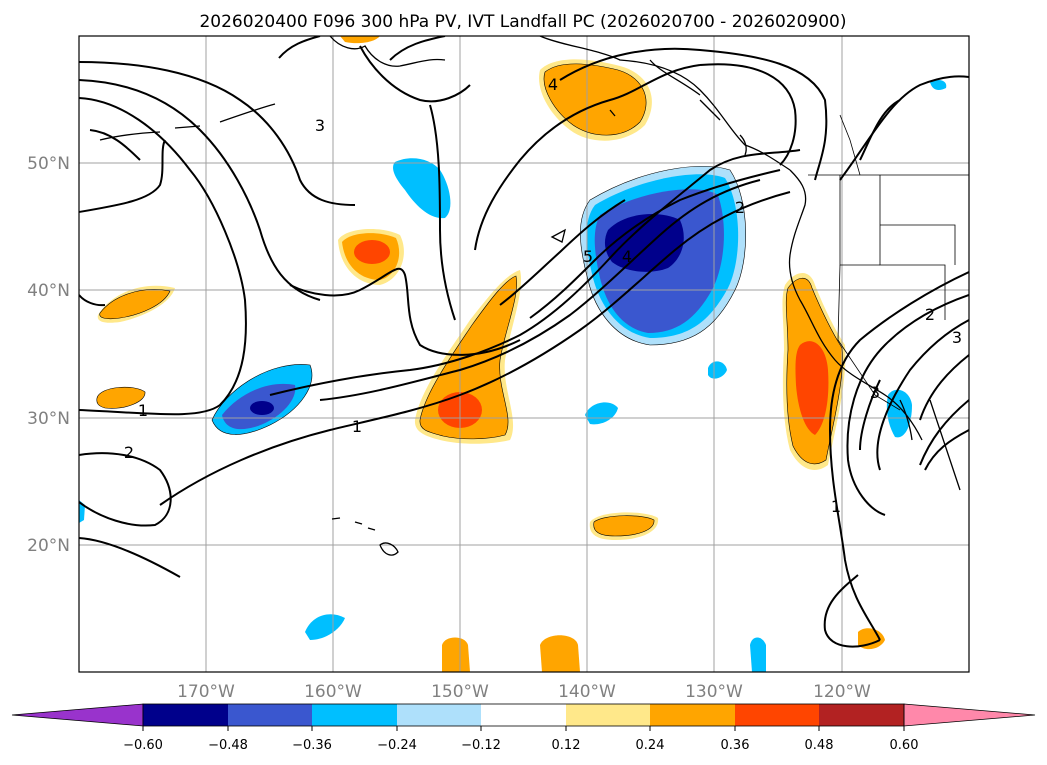 The height and width of the screenshot is (765, 1047). What do you see at coordinates (48, 291) in the screenshot?
I see `lat-label-40n: 40°N` at bounding box center [48, 291].